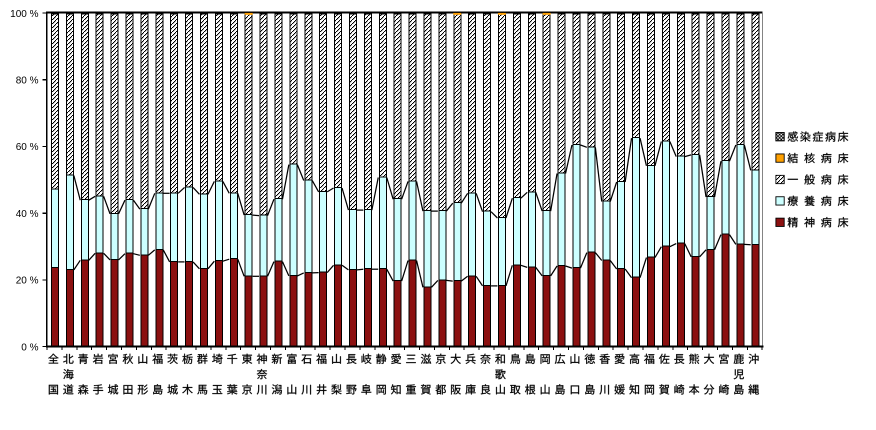 Image resolution: width=876 pixels, height=430 pixels. Describe the element at coordinates (27, 147) in the screenshot. I see `svg-text: 60 %` at that location.